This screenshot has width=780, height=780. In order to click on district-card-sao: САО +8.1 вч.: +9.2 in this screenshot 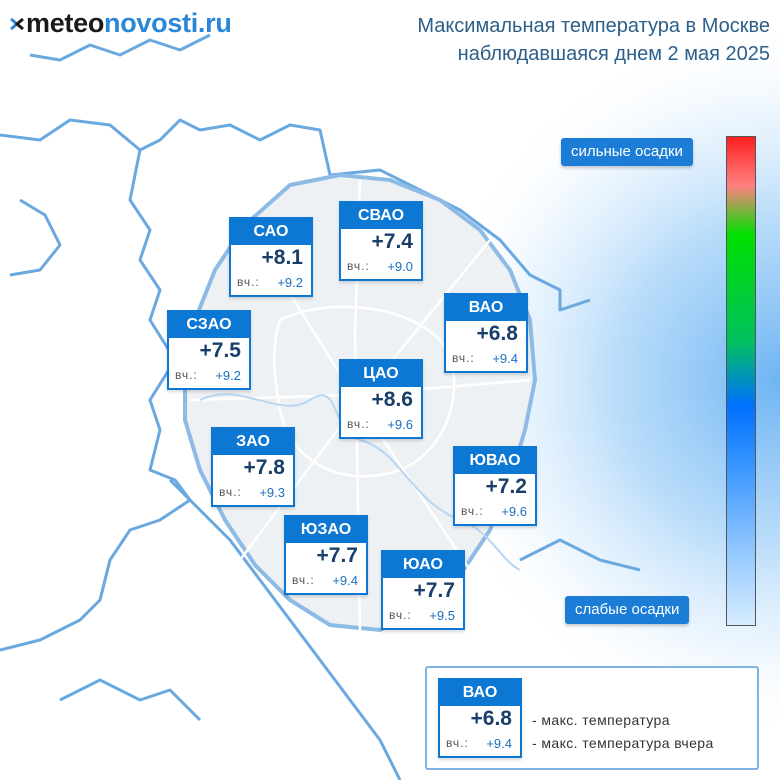, I will do `click(271, 257)`.